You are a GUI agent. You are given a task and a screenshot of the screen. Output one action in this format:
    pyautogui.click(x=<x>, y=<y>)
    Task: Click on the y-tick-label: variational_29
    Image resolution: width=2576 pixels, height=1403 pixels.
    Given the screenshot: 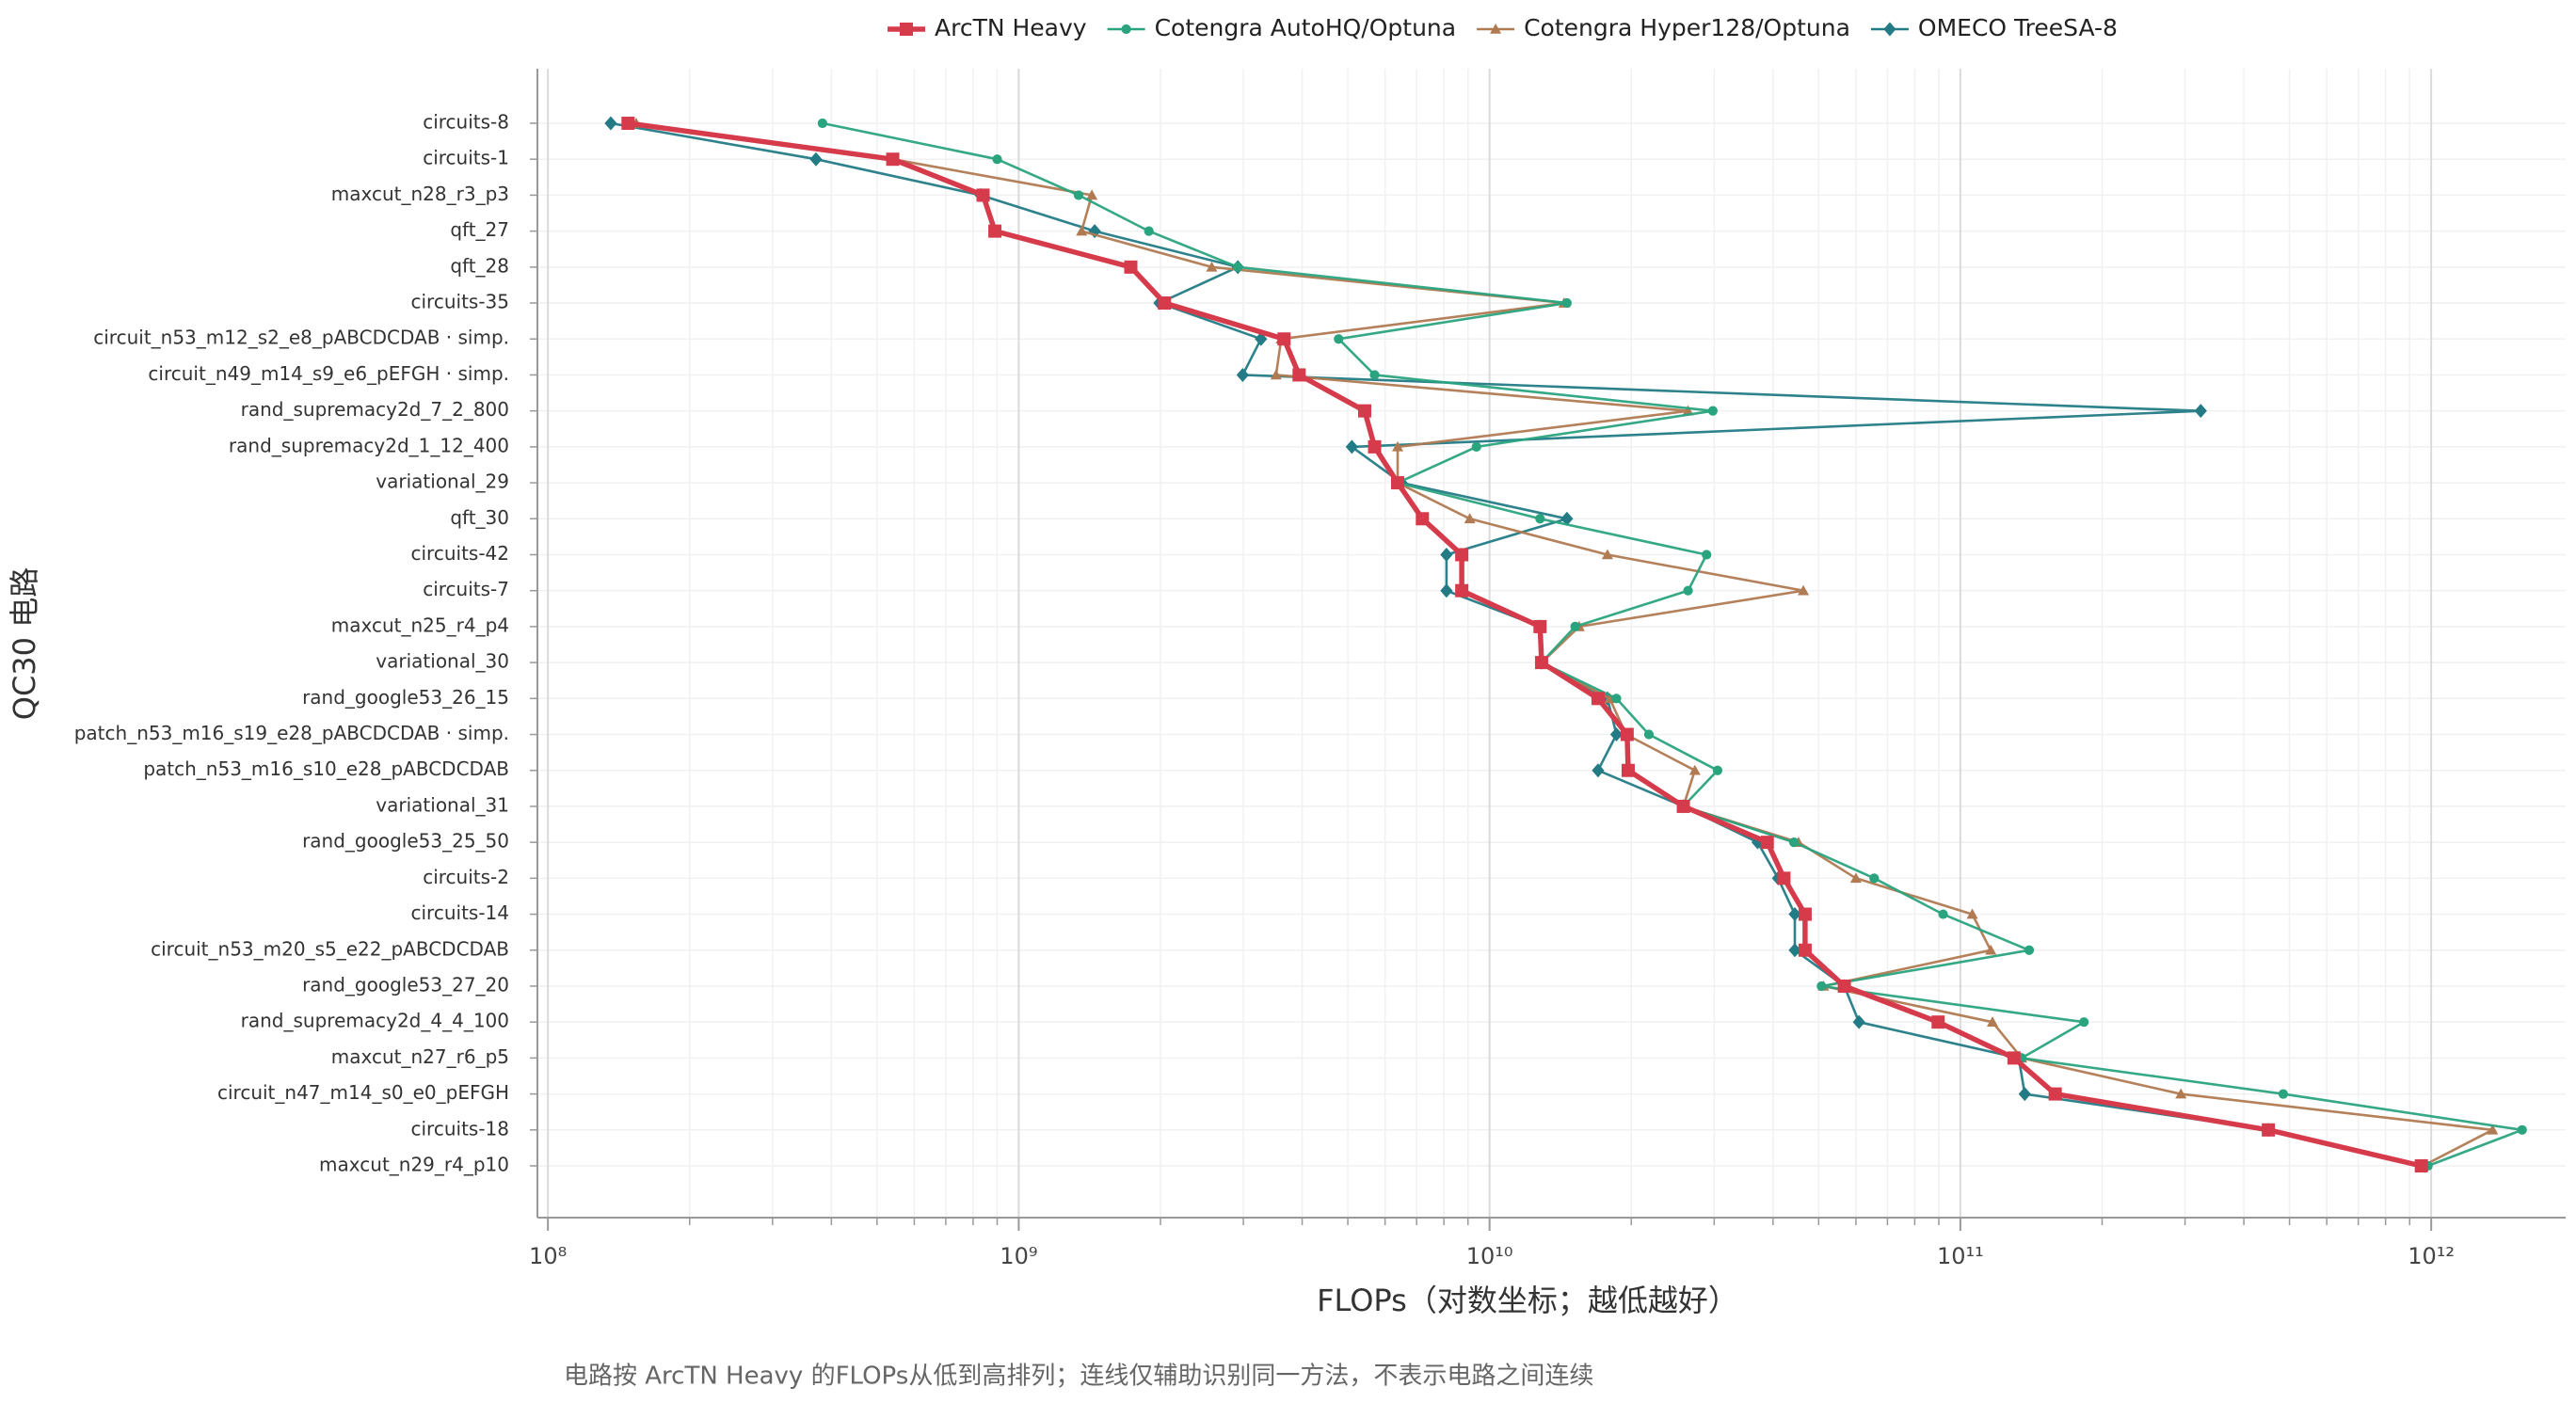 What is the action you would take?
    pyautogui.click(x=442, y=481)
    